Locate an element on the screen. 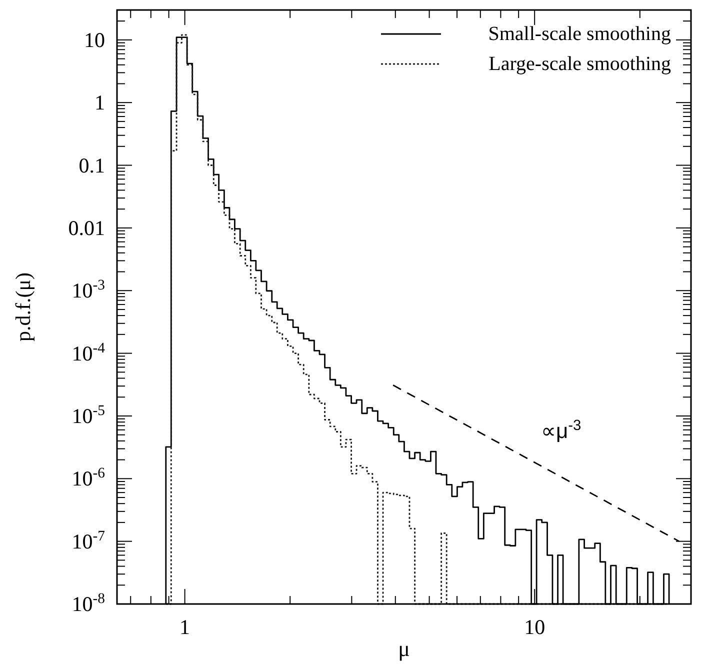  y-tick-label: 10$^{-6}$ is located at coordinates (88, 478).